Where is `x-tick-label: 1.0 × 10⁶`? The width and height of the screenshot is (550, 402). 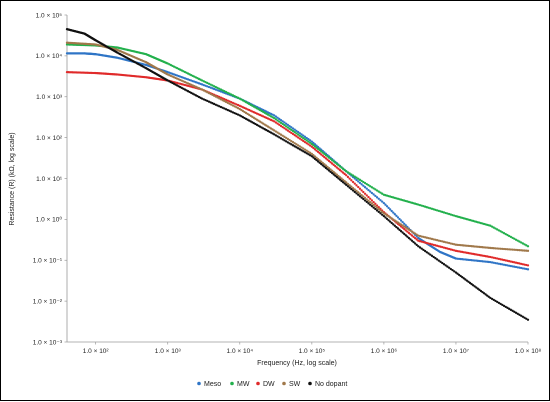
x-tick-label: 1.0 × 10⁶ is located at coordinates (384, 351).